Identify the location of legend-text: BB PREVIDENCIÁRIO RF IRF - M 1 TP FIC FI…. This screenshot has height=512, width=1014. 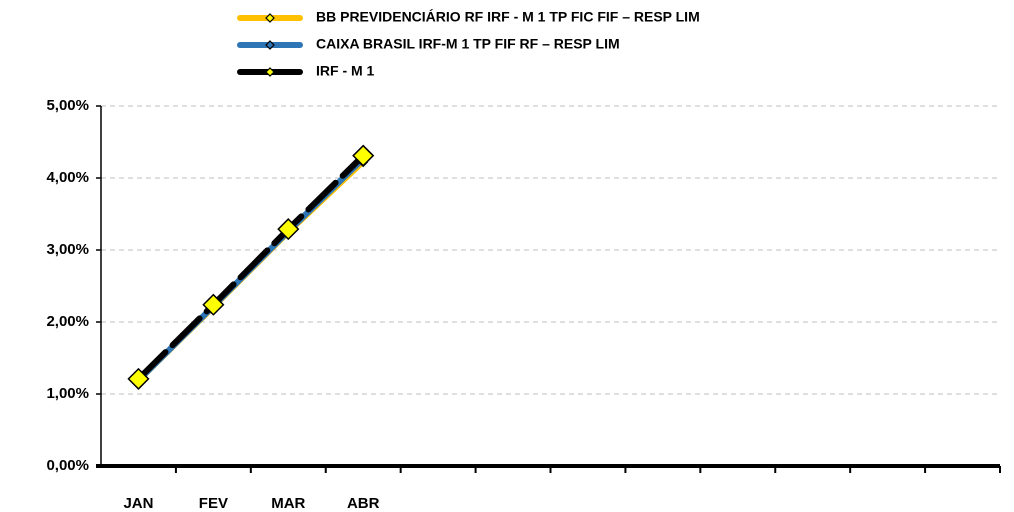
(508, 17).